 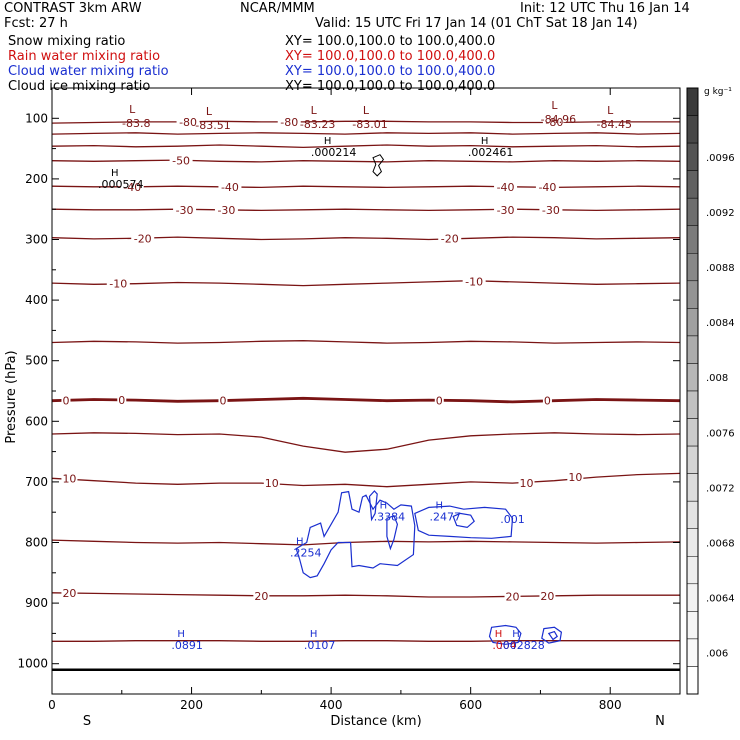 What do you see at coordinates (512, 519) in the screenshot?
I see `cloud-water-label: .001` at bounding box center [512, 519].